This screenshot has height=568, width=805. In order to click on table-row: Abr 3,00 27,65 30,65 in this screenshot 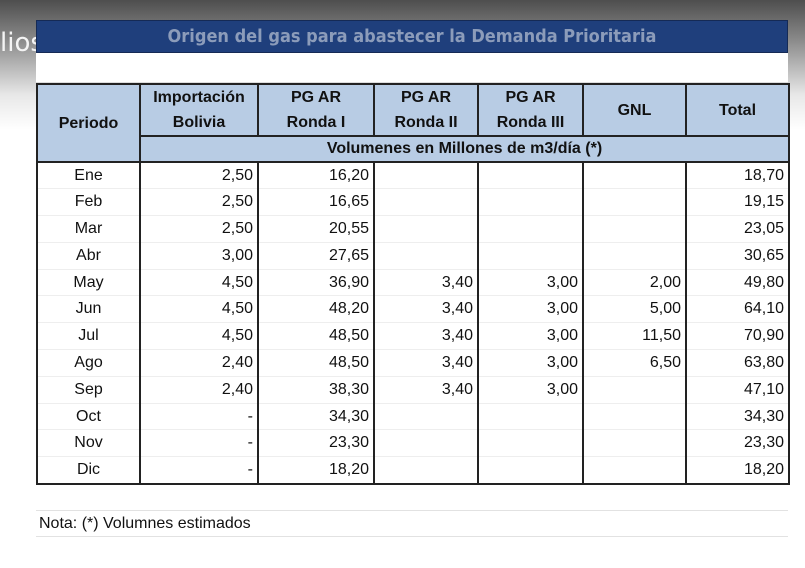, I will do `click(413, 256)`.